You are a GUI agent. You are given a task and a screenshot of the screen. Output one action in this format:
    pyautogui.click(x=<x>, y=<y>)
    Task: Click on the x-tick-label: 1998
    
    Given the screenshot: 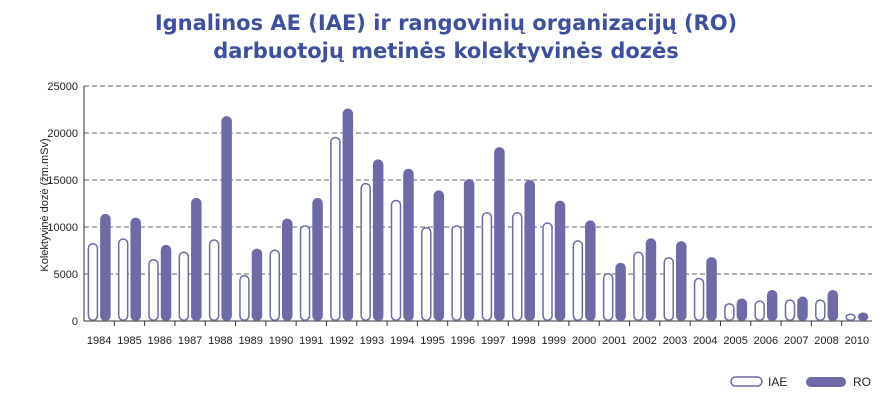 What is the action you would take?
    pyautogui.click(x=523, y=341)
    